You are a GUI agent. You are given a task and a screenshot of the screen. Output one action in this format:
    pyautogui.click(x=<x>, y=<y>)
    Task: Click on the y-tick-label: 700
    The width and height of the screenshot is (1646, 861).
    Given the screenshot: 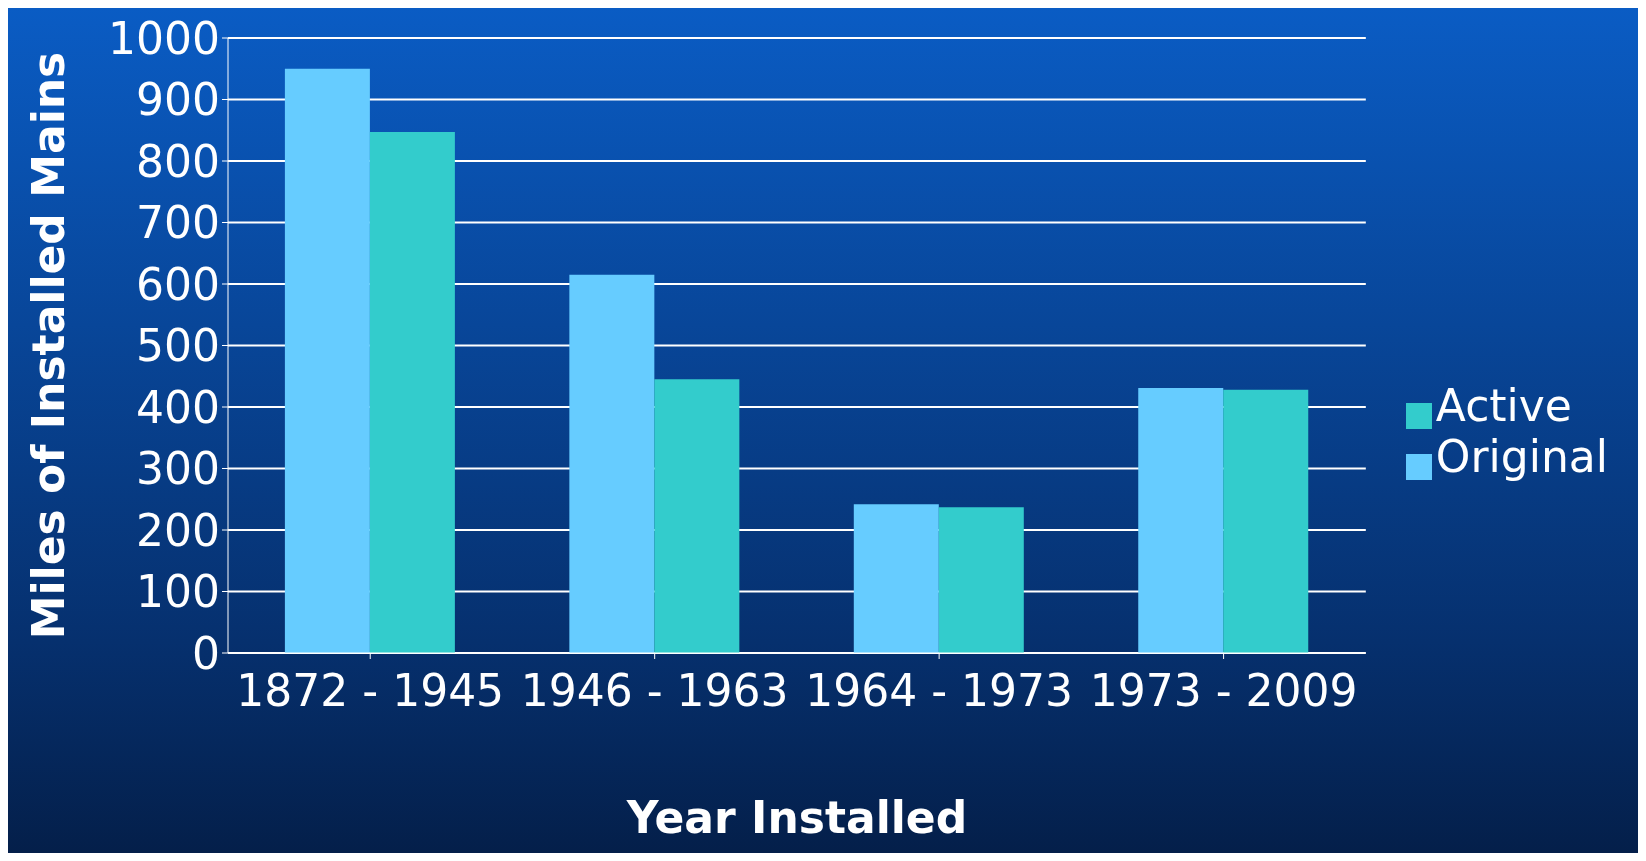 What is the action you would take?
    pyautogui.click(x=178, y=223)
    